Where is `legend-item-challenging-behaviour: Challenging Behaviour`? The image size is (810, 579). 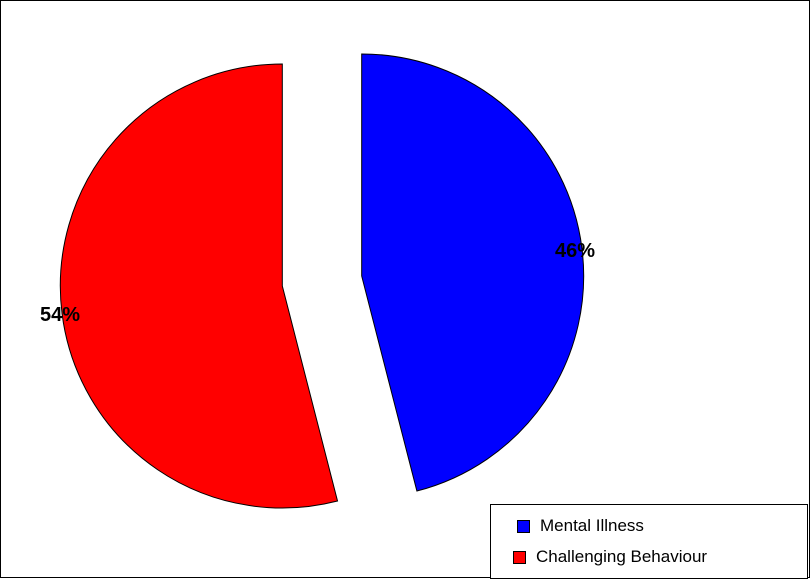 legend-item-challenging-behaviour: Challenging Behaviour is located at coordinates (610, 557).